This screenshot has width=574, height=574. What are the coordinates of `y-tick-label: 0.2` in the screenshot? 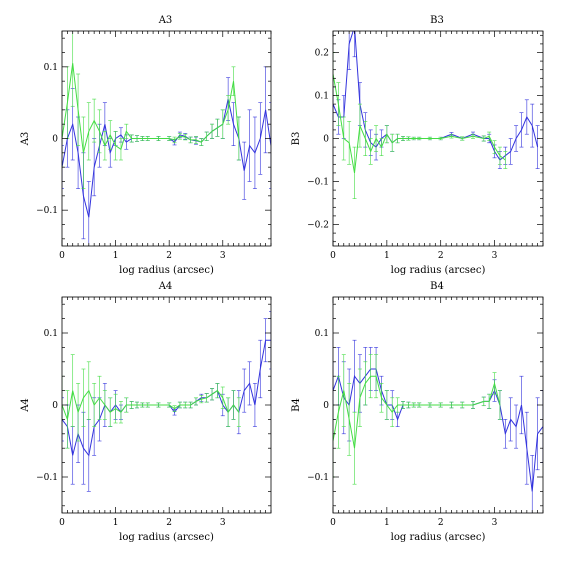 It's located at (322, 54).